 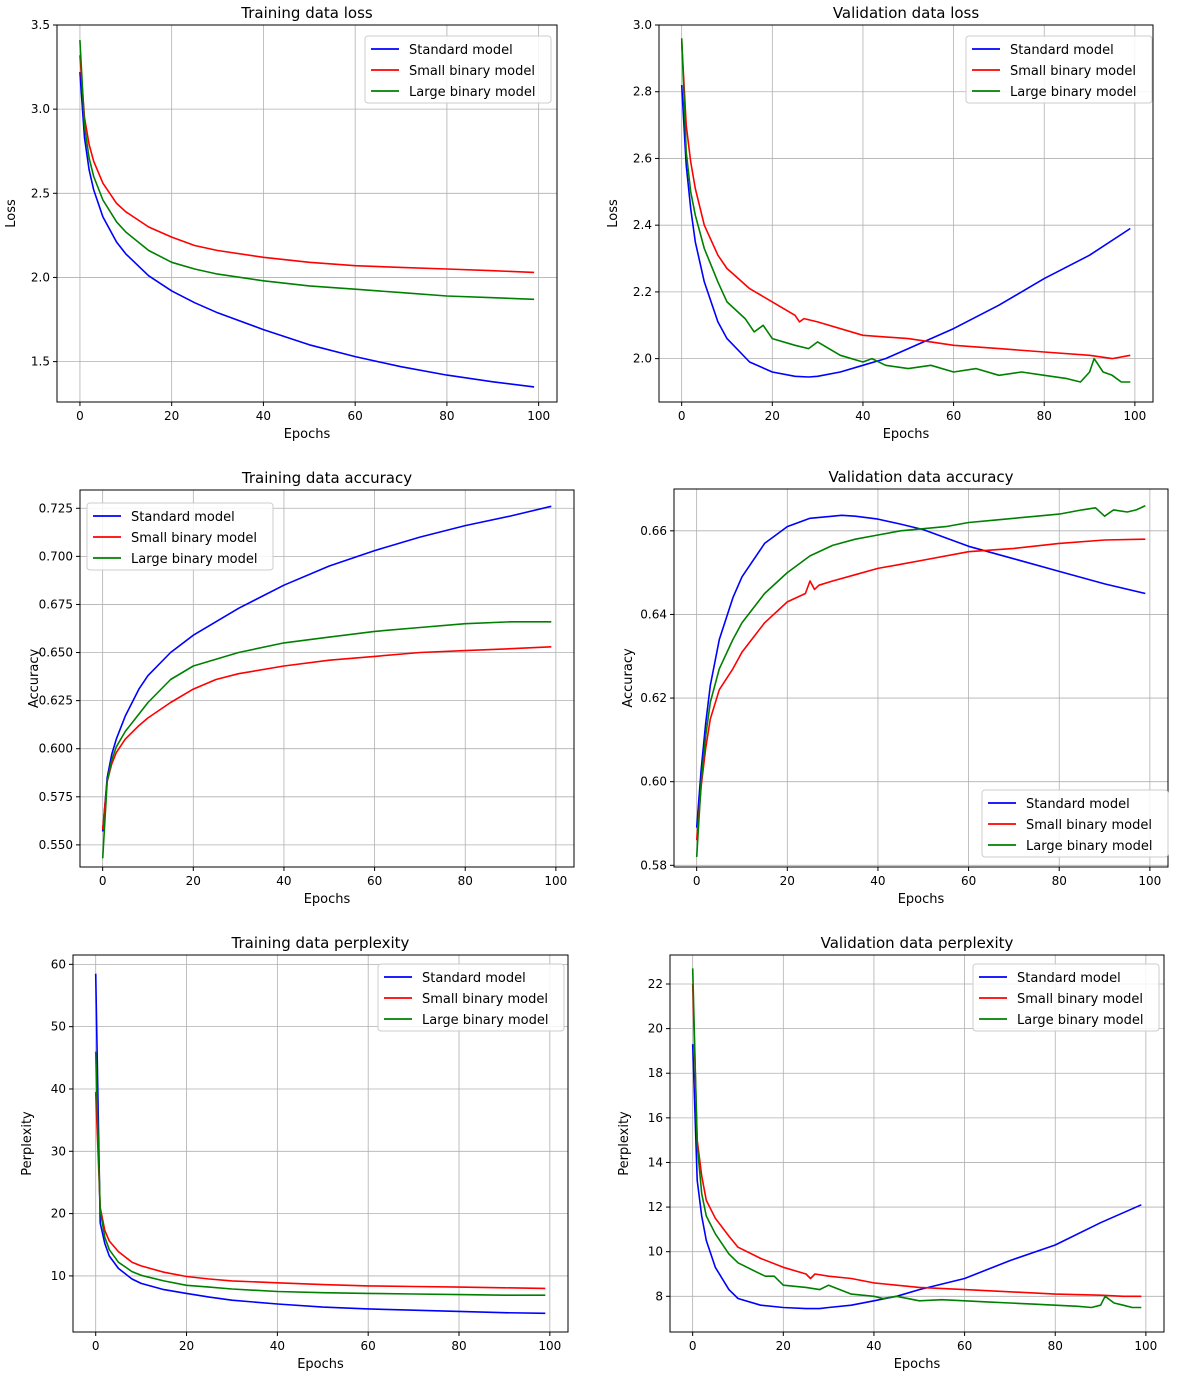 What do you see at coordinates (446, 416) in the screenshot?
I see `chart-train_loss-xtick-label-4: 80` at bounding box center [446, 416].